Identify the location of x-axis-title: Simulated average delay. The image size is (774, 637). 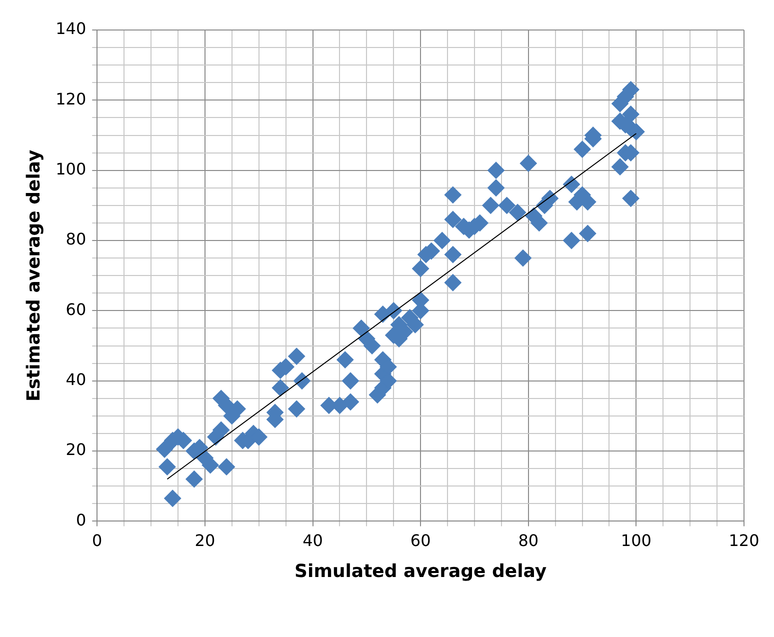
(420, 571).